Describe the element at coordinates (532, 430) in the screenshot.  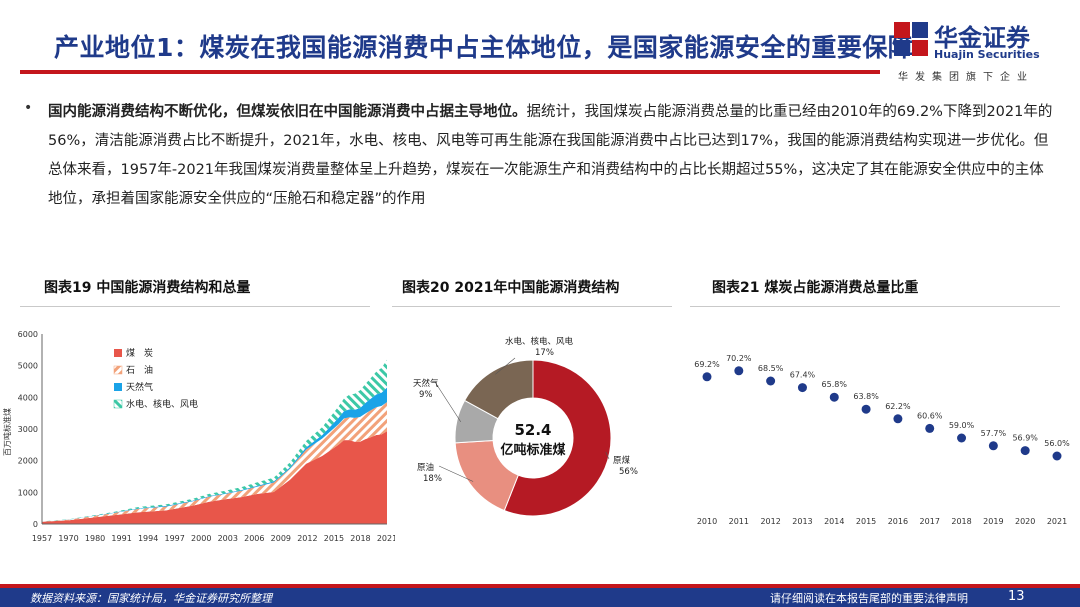
I see `chart20-center-value: 52.4` at that location.